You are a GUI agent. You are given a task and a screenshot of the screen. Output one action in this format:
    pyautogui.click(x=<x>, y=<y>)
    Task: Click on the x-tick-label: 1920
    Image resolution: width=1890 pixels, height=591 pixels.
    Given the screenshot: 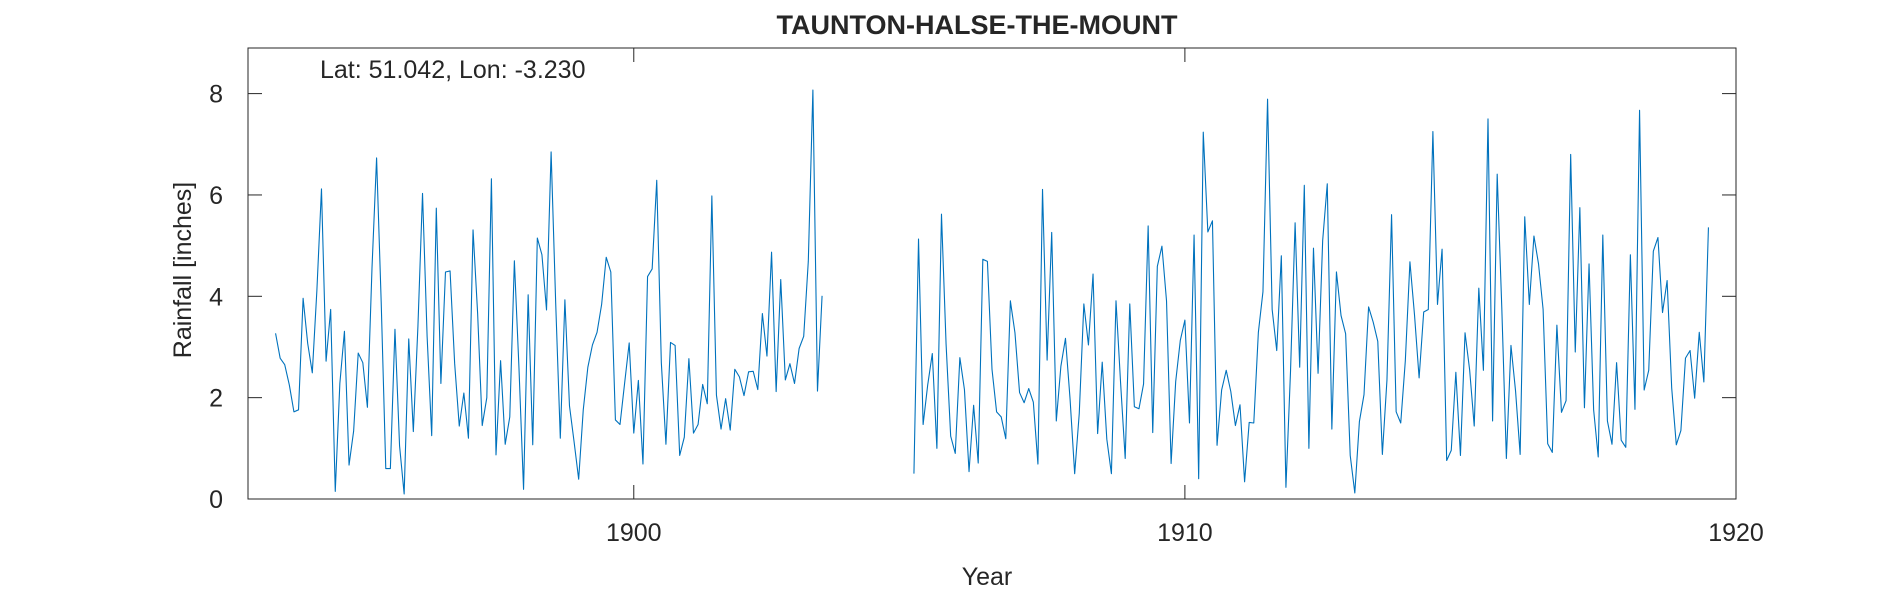 What is the action you would take?
    pyautogui.click(x=1736, y=533)
    